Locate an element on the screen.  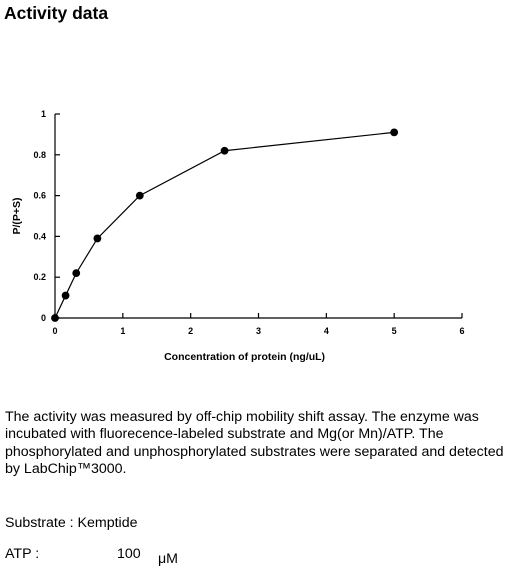
y-tick-label: 0.2 is located at coordinates (39, 277).